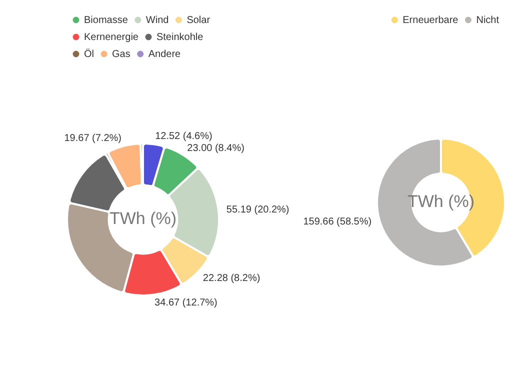  Describe the element at coordinates (111, 37) in the screenshot. I see `legend-label: Kernenergie` at that location.